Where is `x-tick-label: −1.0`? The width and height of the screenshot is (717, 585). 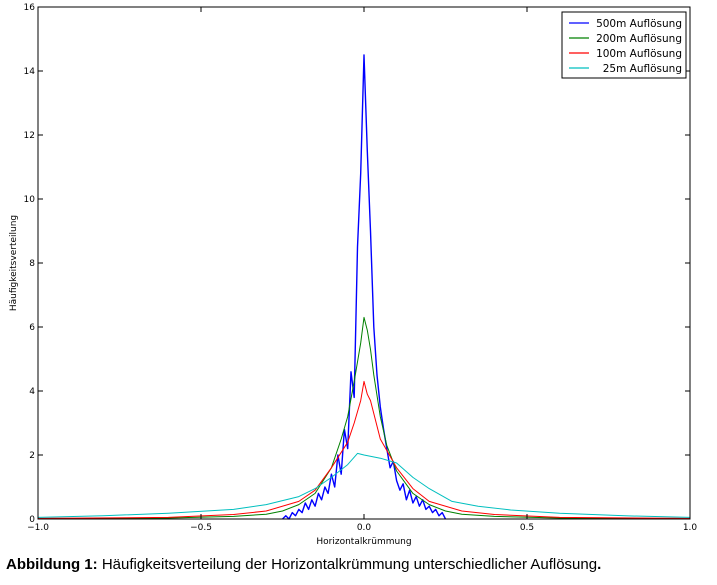 x-tick-label: −1.0 is located at coordinates (38, 528).